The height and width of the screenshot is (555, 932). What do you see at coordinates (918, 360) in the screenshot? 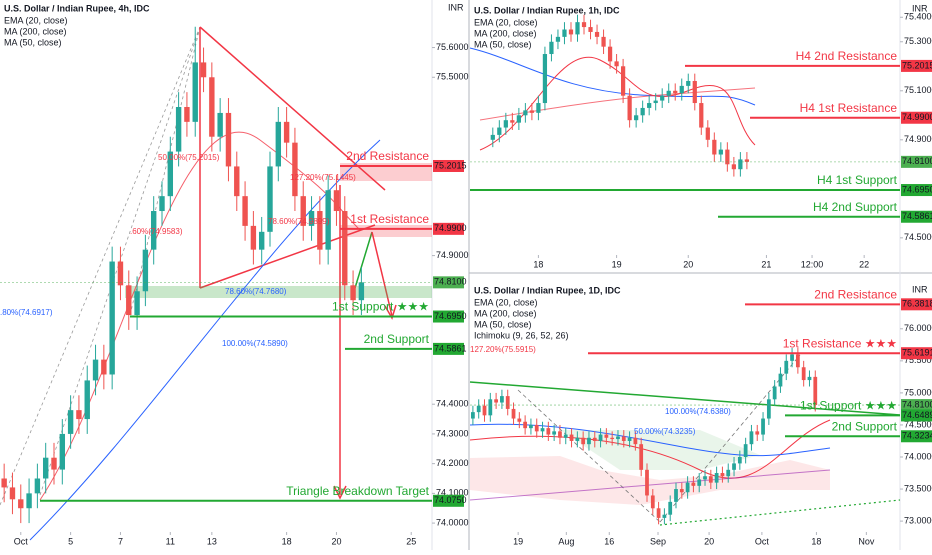
I see `y-tick-label: 75.5000` at bounding box center [918, 360].